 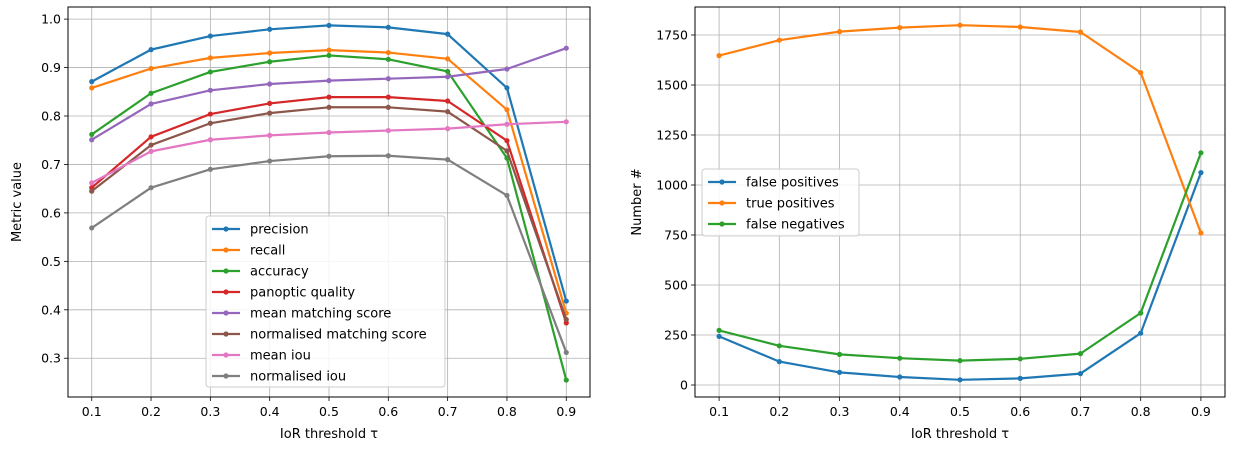 What do you see at coordinates (51, 19) in the screenshot?
I see `metrics-y-tick-label: 1.0` at bounding box center [51, 19].